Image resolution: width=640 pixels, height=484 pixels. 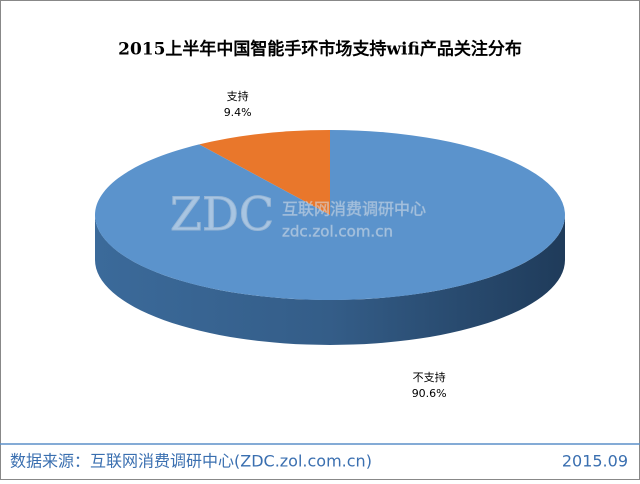 I want to click on slice-label: 不支持, so click(x=429, y=377).